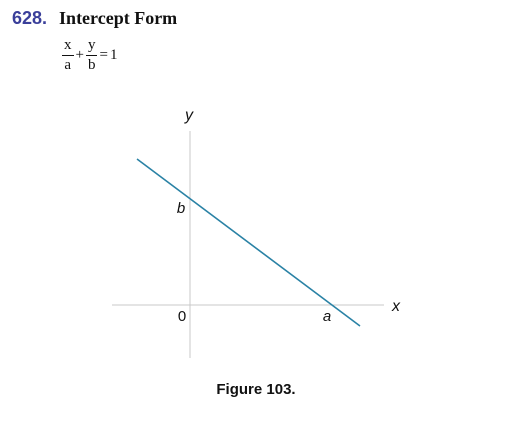 This screenshot has width=532, height=421. What do you see at coordinates (103, 55) in the screenshot?
I see `equals-sign: =` at bounding box center [103, 55].